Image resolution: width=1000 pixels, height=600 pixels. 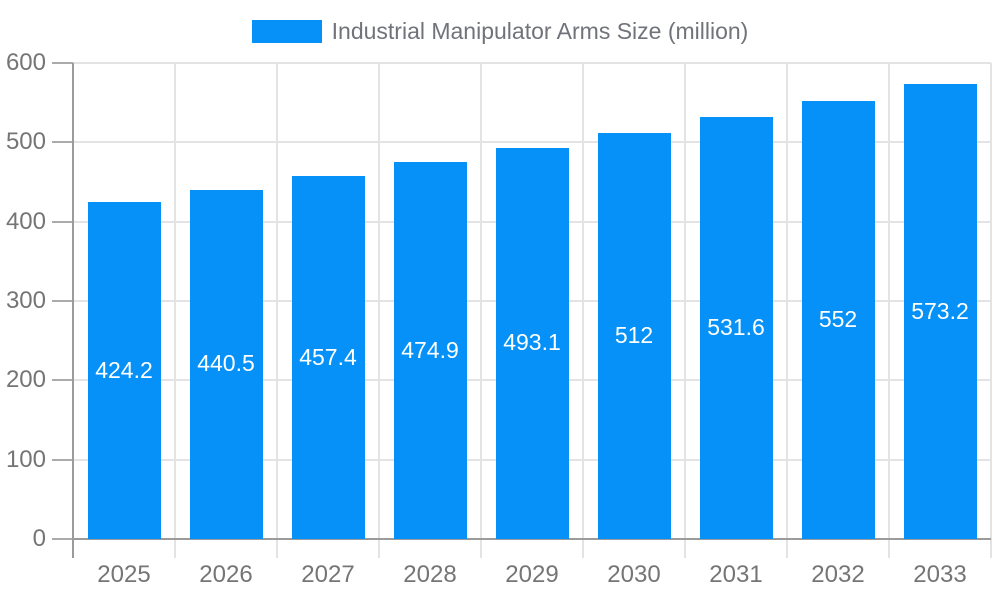 What do you see at coordinates (430, 574) in the screenshot?
I see `x-tick-label: 2028` at bounding box center [430, 574].